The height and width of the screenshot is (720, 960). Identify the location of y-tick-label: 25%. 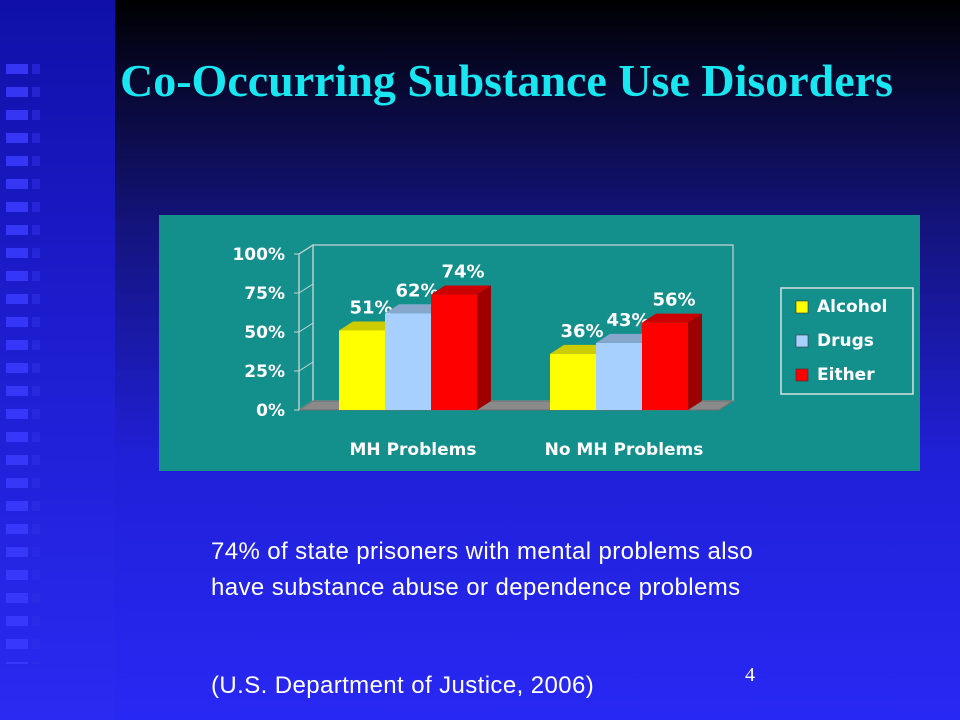
(264, 372).